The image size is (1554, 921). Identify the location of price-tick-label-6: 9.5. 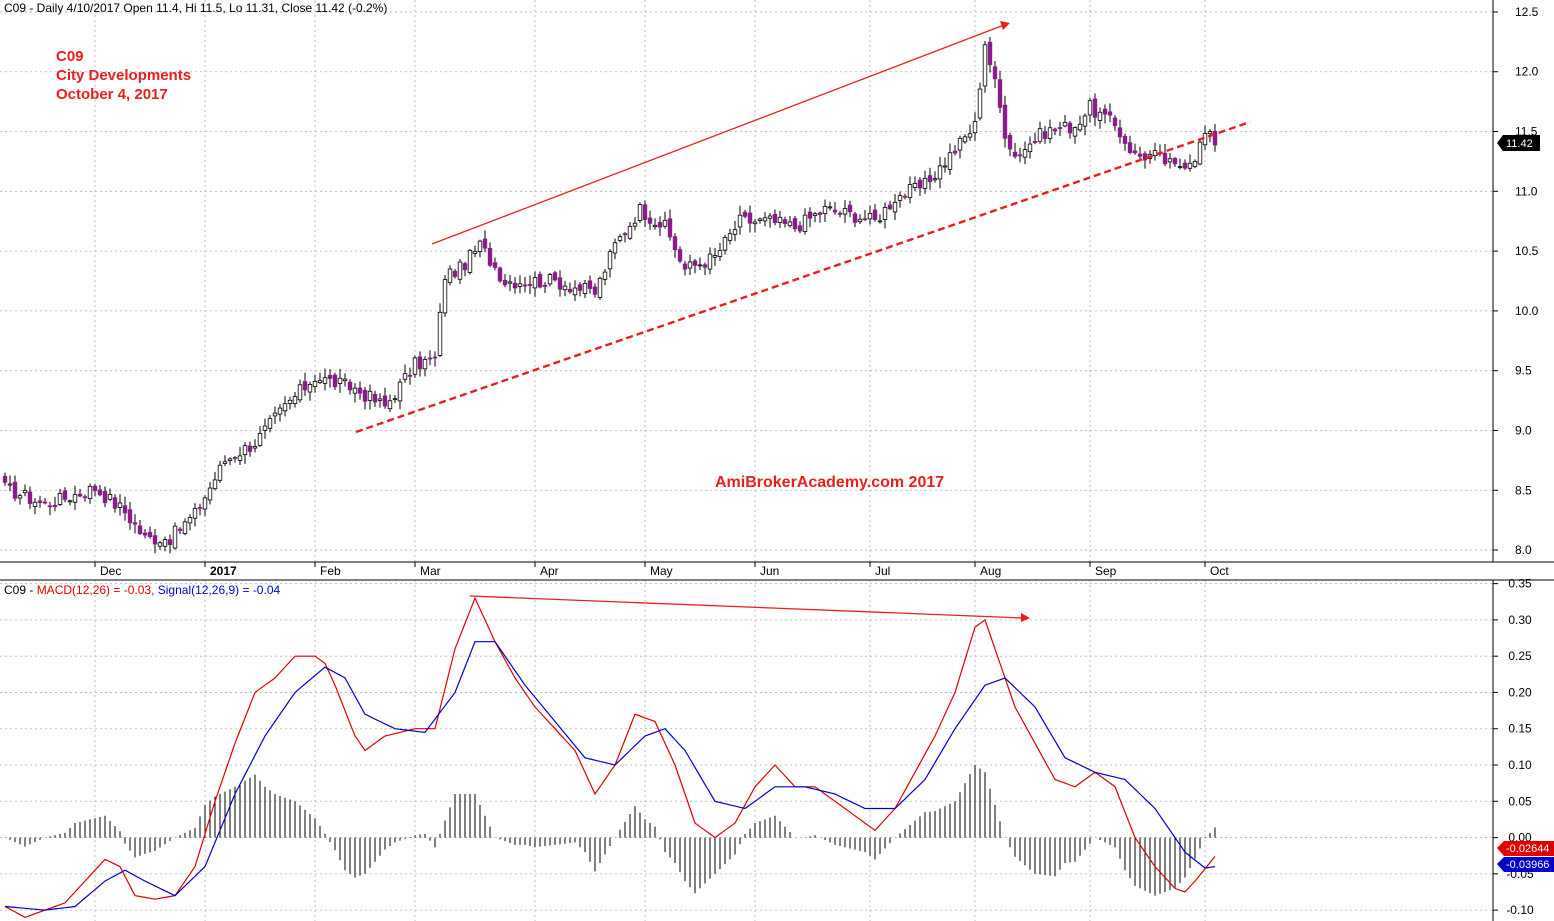
(1523, 371).